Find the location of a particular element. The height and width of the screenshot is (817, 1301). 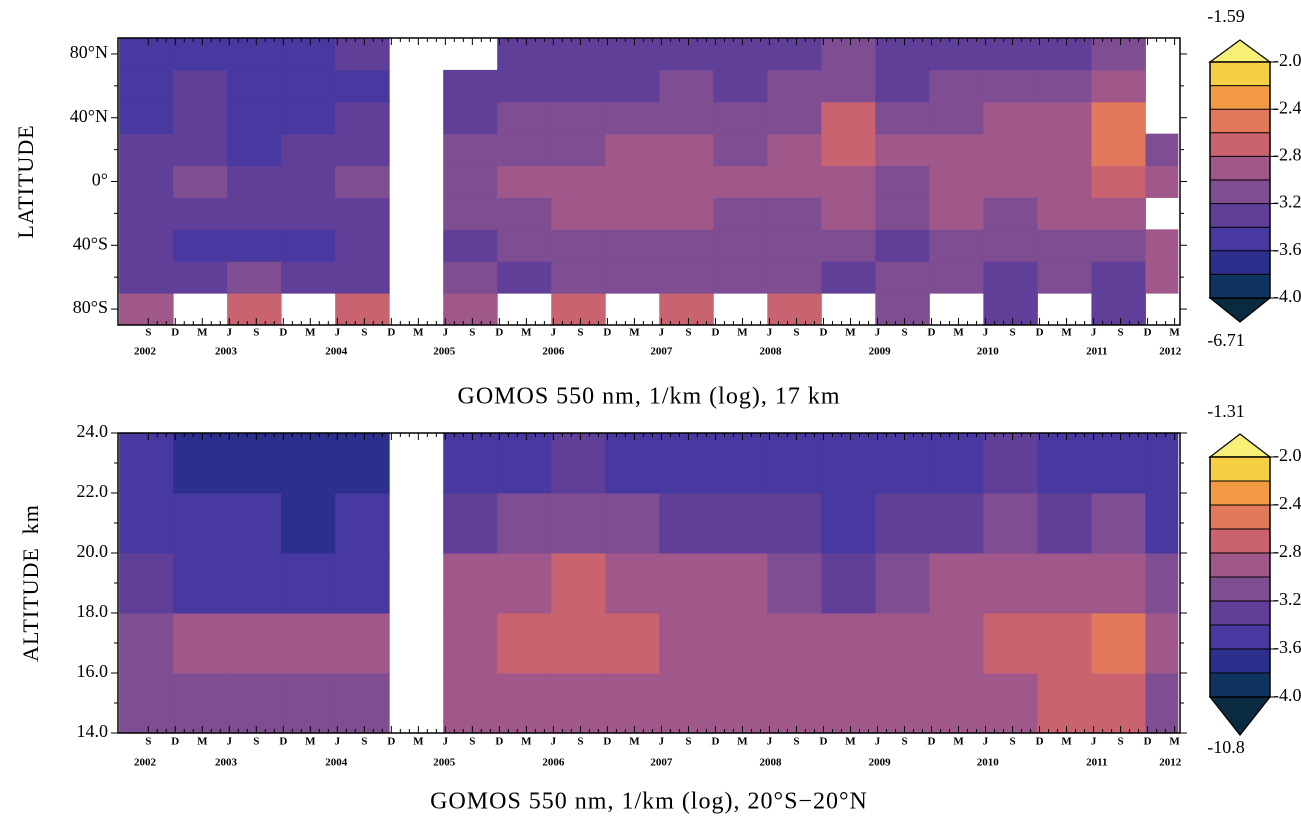

colorbar-tick-label: -4.0 is located at coordinates (1287, 695).